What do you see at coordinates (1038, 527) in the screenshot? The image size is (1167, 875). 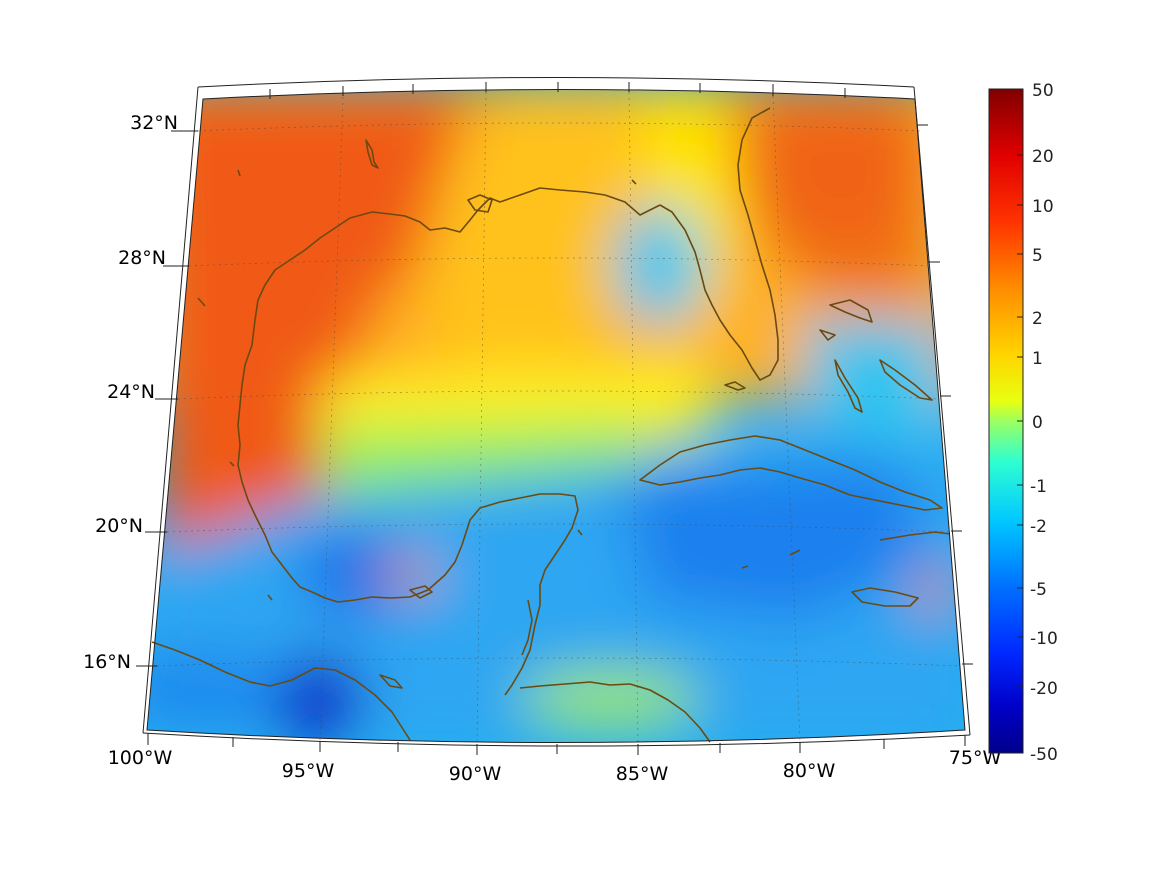 I see `colorbar-tick-label: -2` at bounding box center [1038, 527].